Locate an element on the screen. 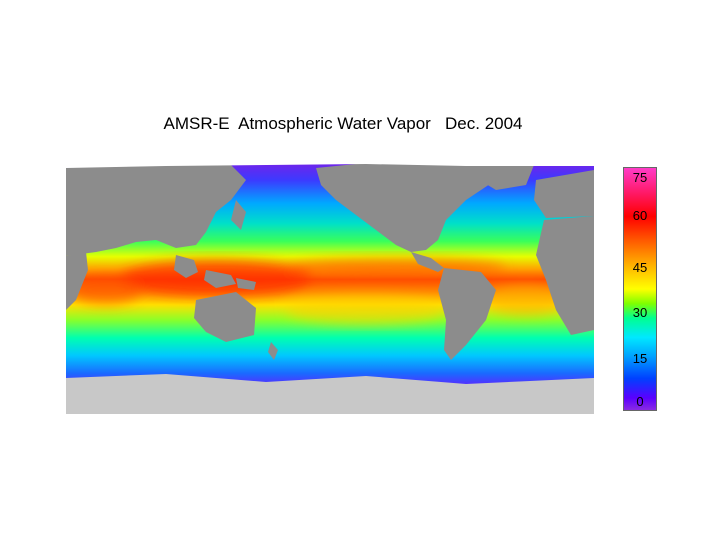  figure-title: AMSR-E Atmospheric Water Vapor Dec. 2004 is located at coordinates (343, 123).